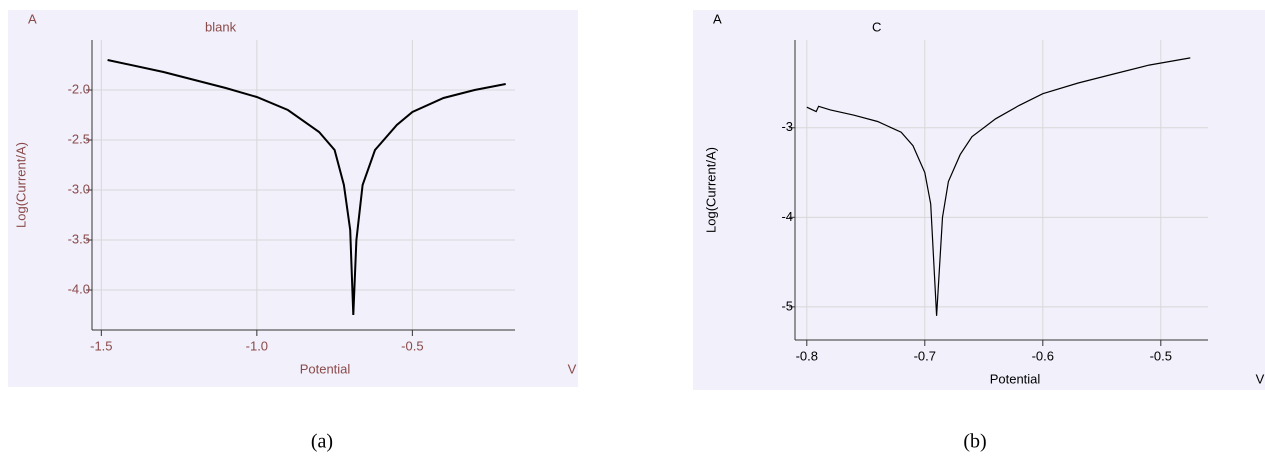 The height and width of the screenshot is (464, 1265). I want to click on chart-title: blank, so click(221, 26).